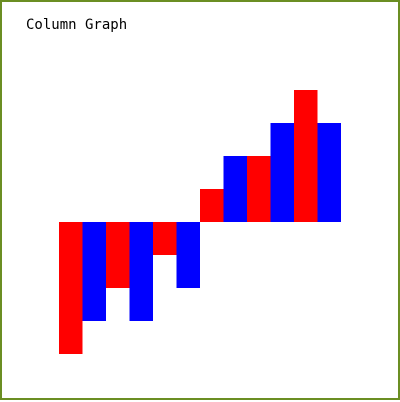 Image resolution: width=400 pixels, height=402 pixels. Describe the element at coordinates (141, 271) in the screenshot. I see `bar-cat2-series2` at that location.